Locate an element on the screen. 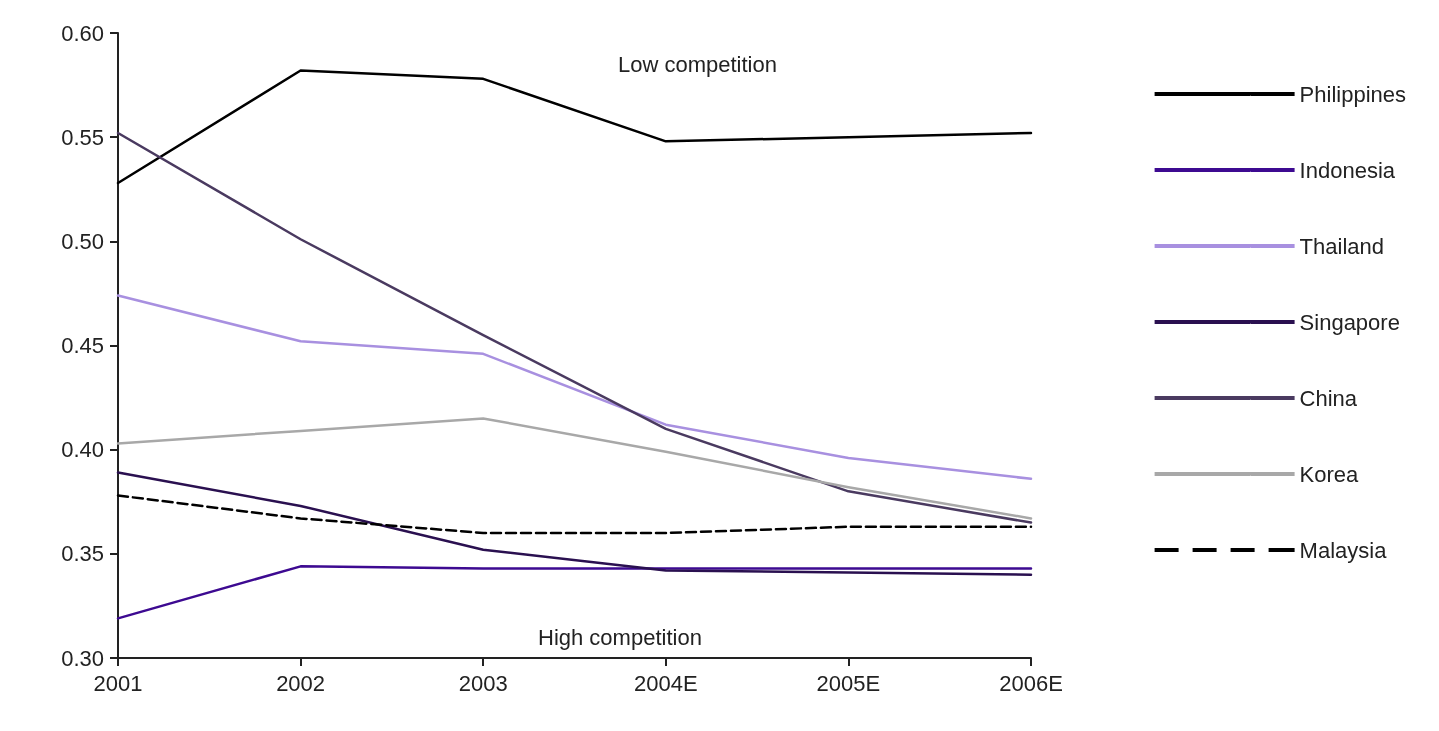 The width and height of the screenshot is (1439, 731). x-tick-label: 2006E is located at coordinates (1031, 683).